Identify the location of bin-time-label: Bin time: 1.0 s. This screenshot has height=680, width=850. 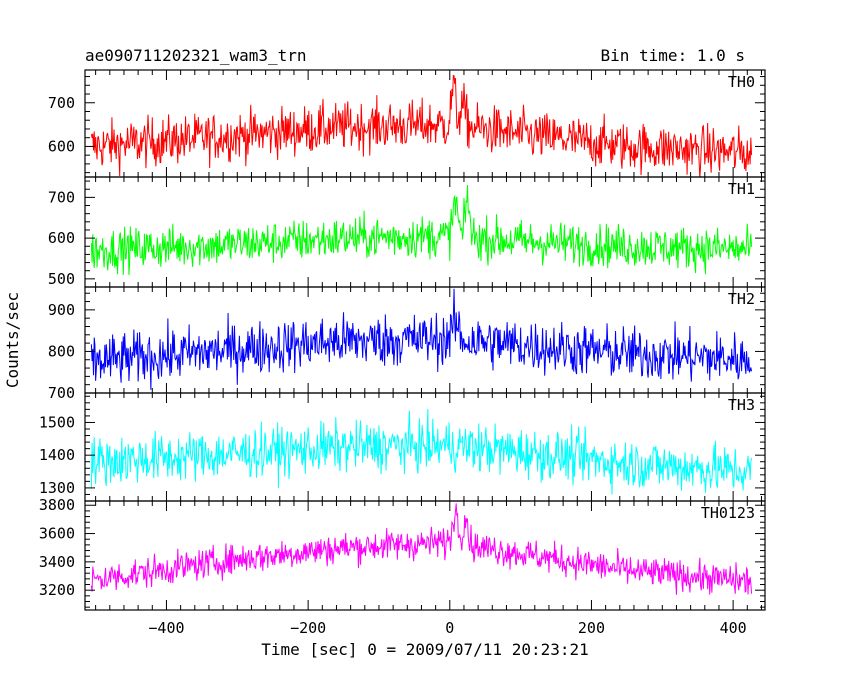
(673, 55).